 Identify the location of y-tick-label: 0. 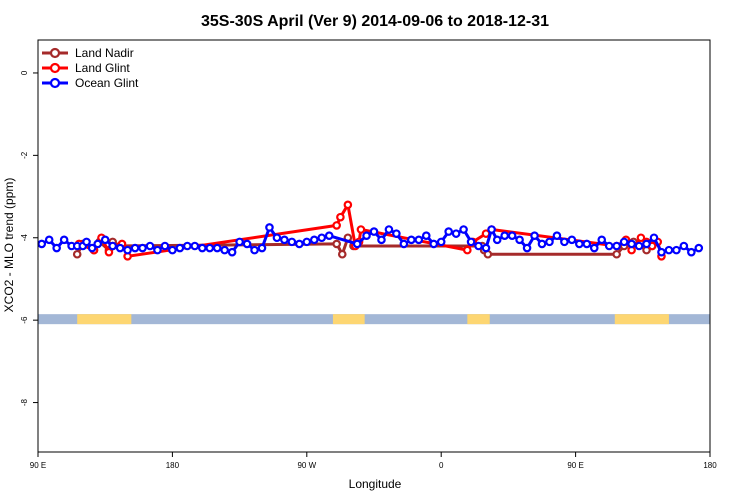
(24, 72).